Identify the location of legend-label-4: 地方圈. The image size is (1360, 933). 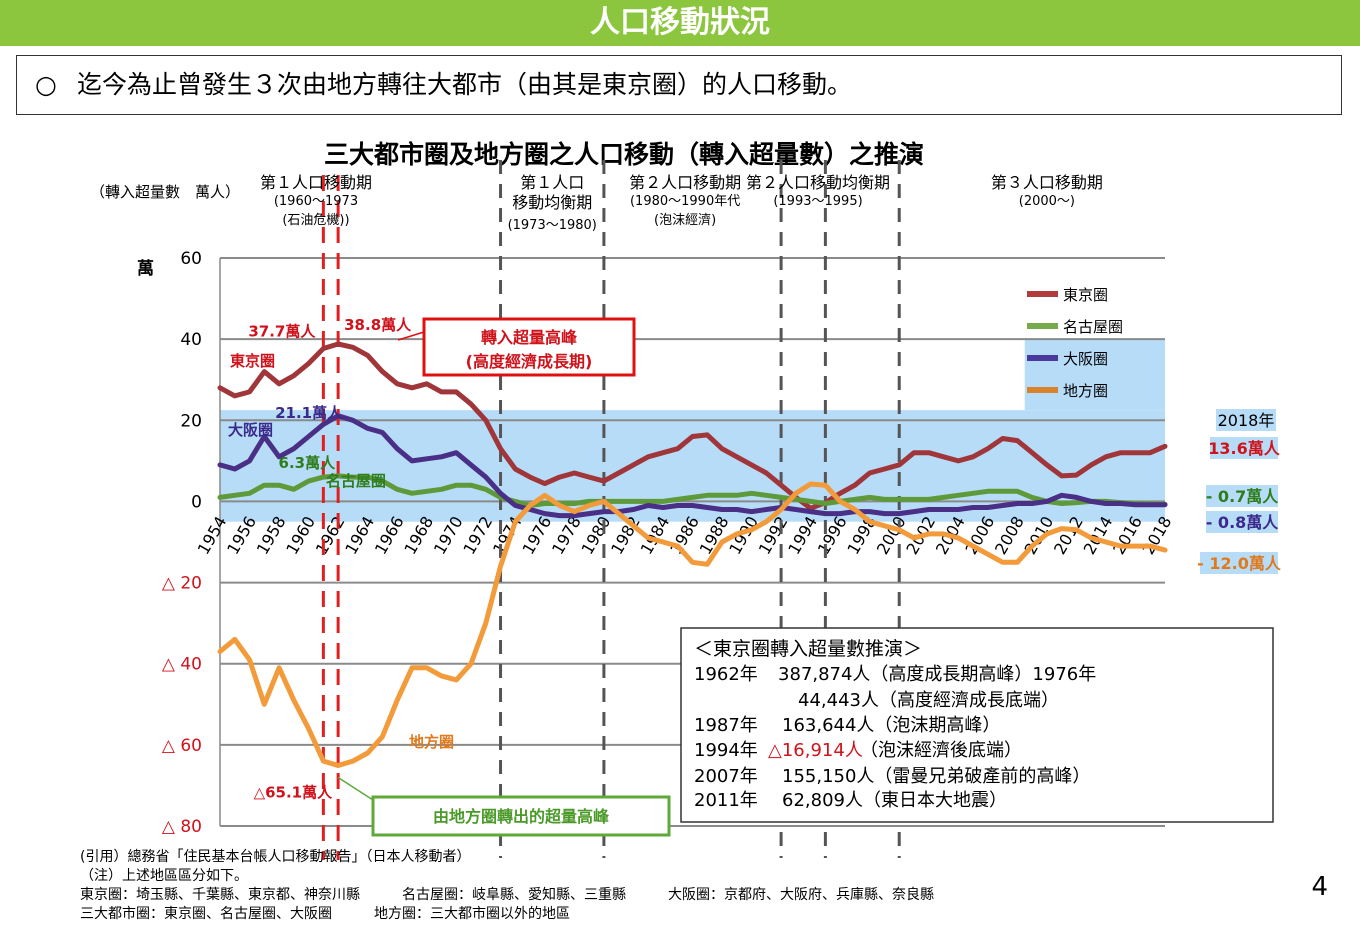
(1085, 391).